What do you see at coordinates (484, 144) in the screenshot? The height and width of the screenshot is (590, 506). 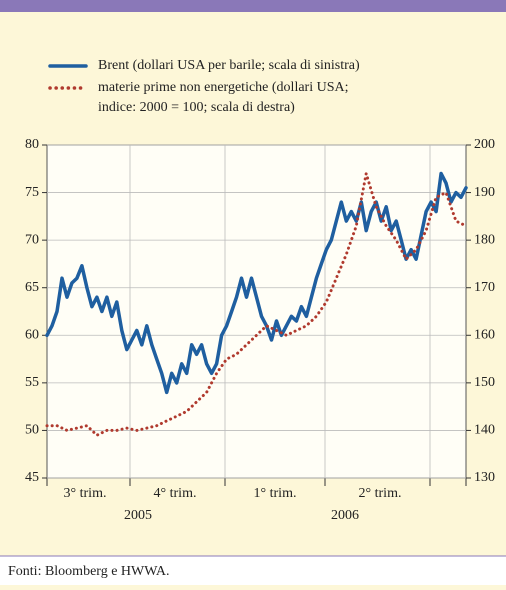 I see `y2-tick-label: 200` at bounding box center [484, 144].